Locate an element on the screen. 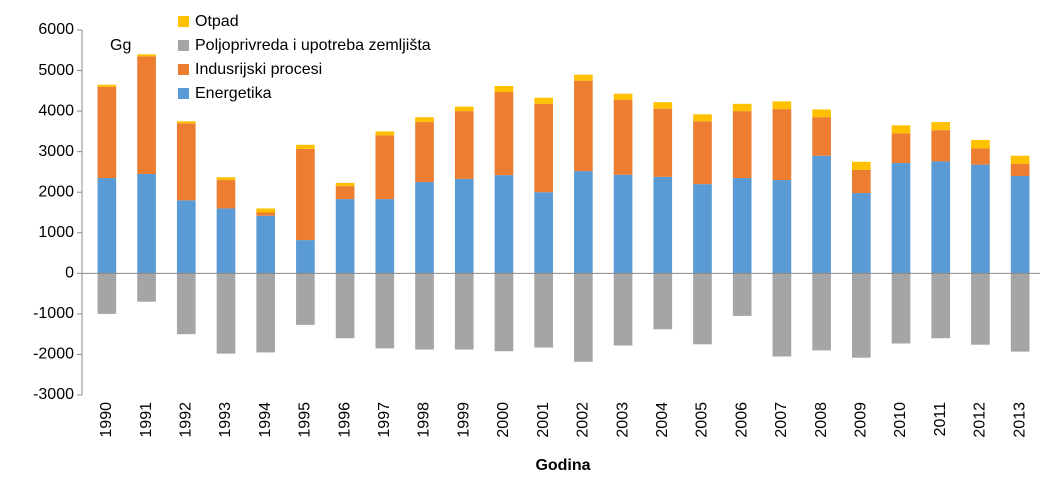  x-tick-label: 1990 is located at coordinates (106, 420).